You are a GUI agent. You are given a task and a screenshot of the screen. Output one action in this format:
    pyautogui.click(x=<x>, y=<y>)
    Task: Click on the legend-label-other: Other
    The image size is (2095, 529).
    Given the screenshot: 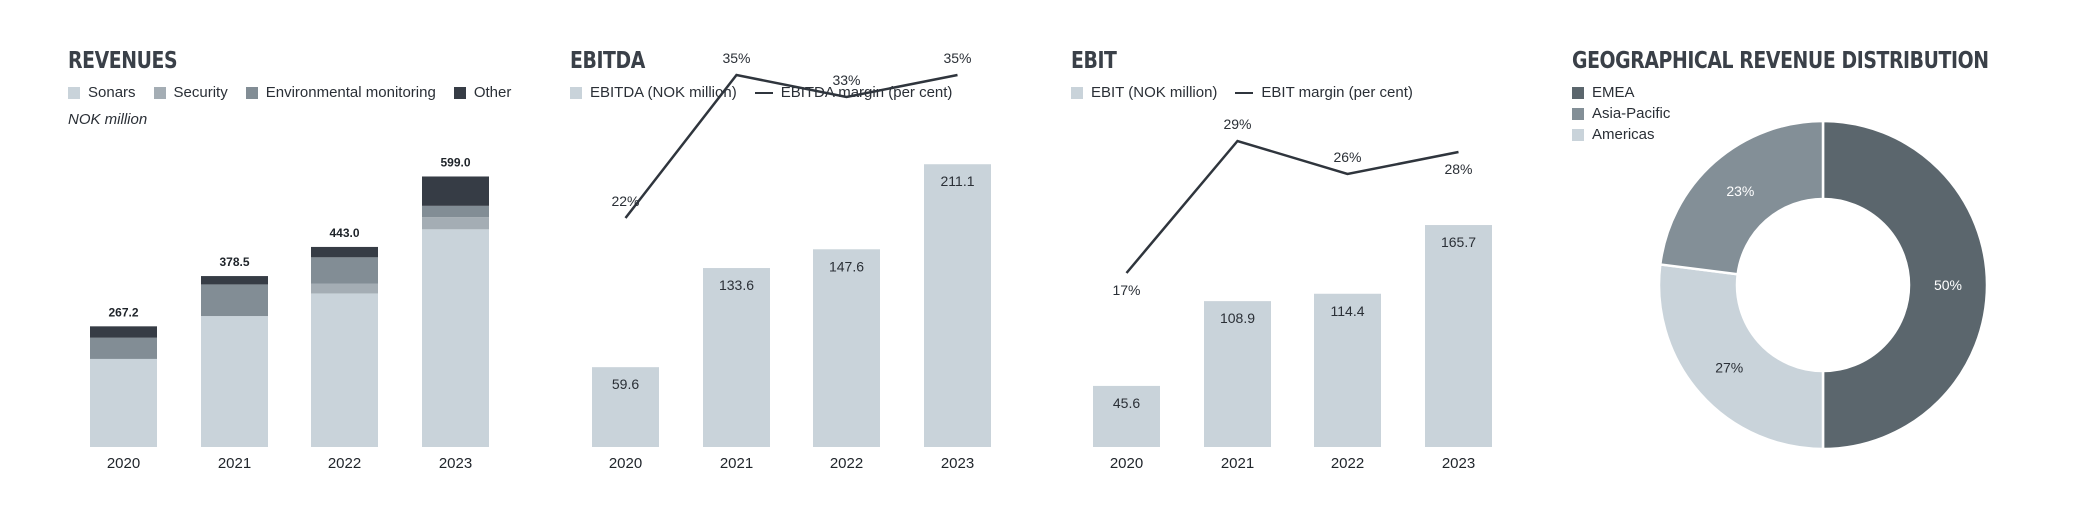 What is the action you would take?
    pyautogui.click(x=492, y=92)
    